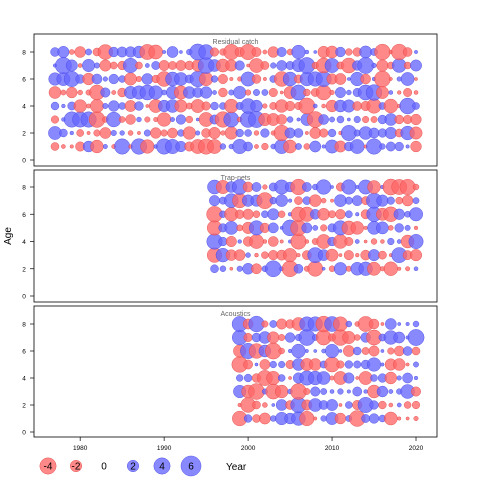 The width and height of the screenshot is (480, 485). I want to click on y-tick-label: 2, so click(24, 134).